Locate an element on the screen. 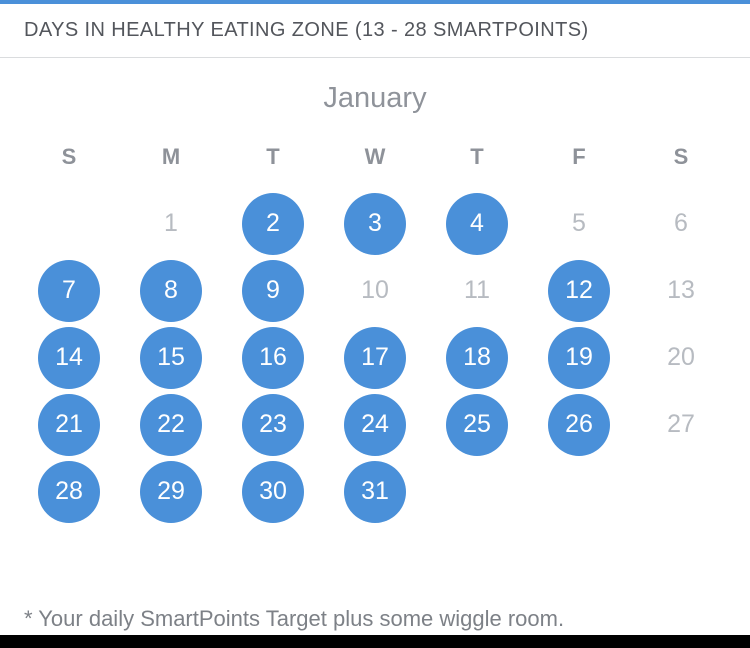 The height and width of the screenshot is (648, 750). calendar-day: 9 is located at coordinates (273, 290).